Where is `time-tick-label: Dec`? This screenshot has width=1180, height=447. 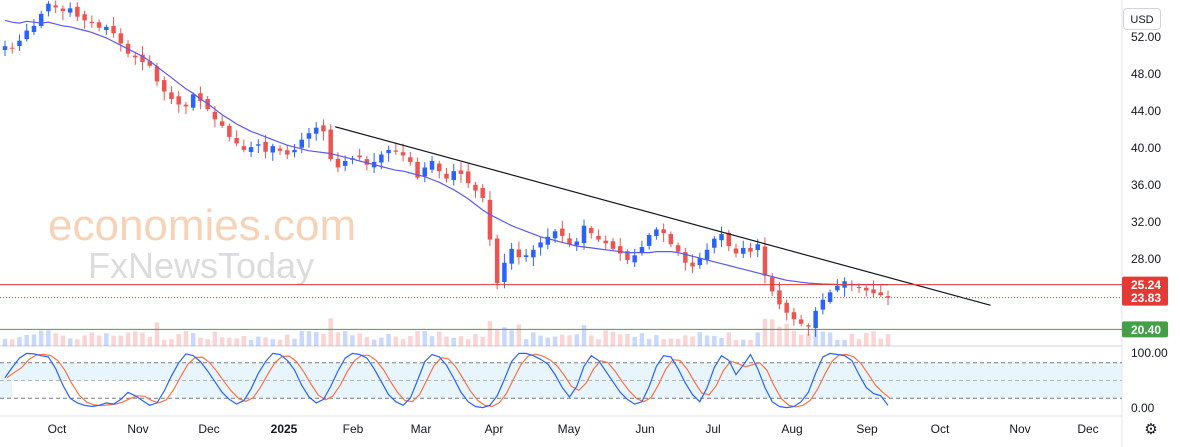
time-tick-label: Dec is located at coordinates (1087, 429).